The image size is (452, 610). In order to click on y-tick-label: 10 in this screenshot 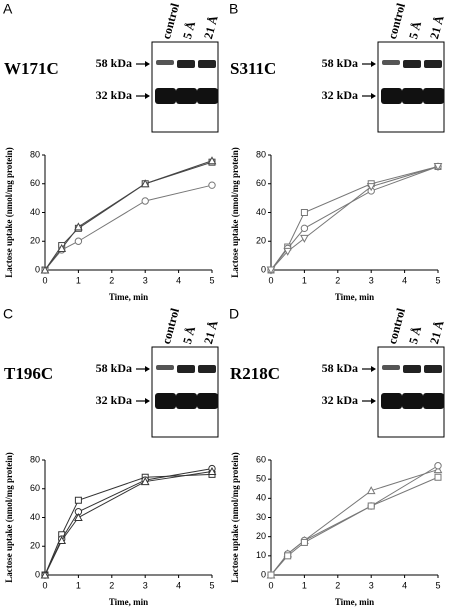, I will do `click(261, 555)`.